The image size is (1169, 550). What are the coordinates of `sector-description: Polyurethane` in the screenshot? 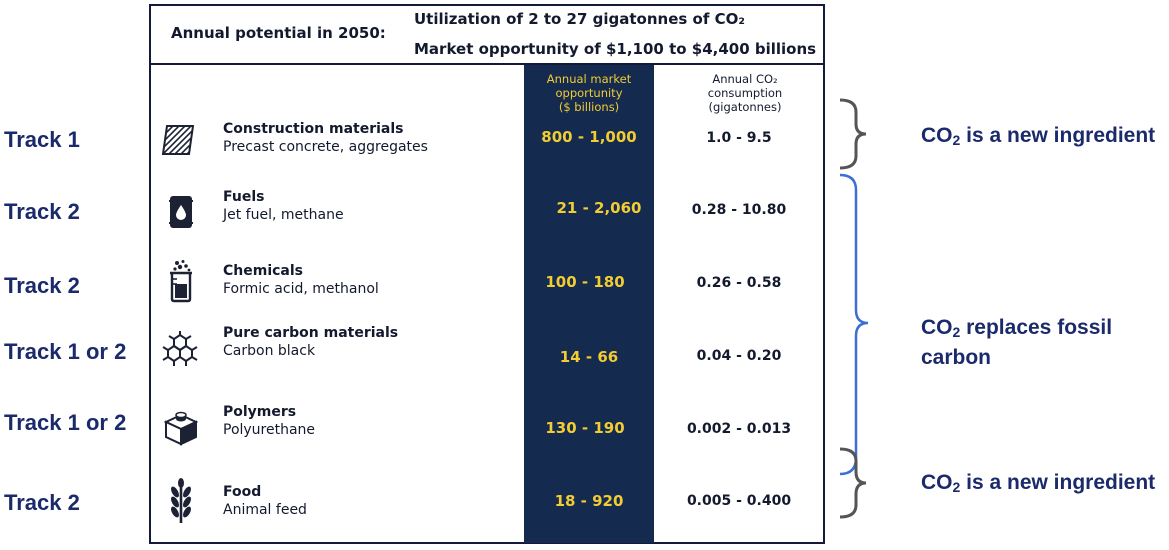 It's located at (269, 430).